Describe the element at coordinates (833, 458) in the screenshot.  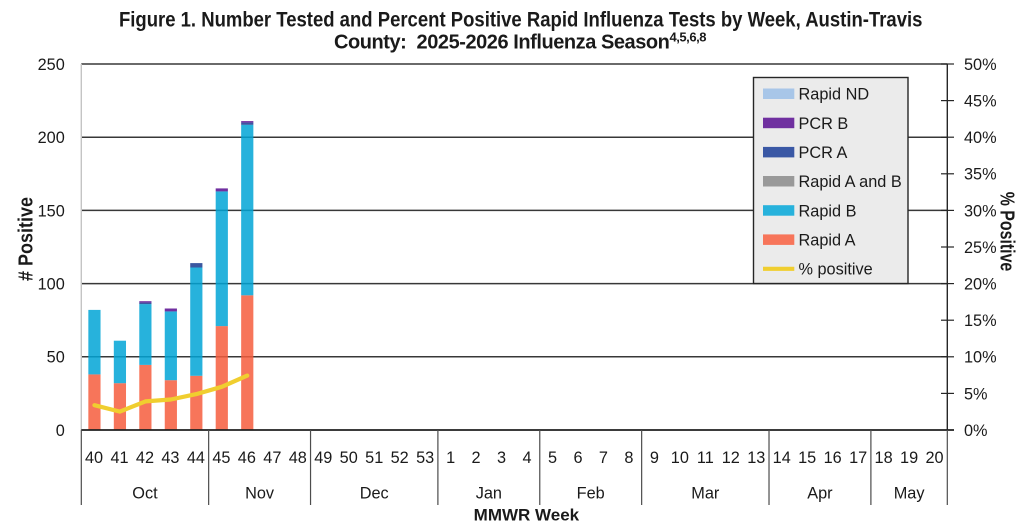
I see `svg-text: 16` at that location.